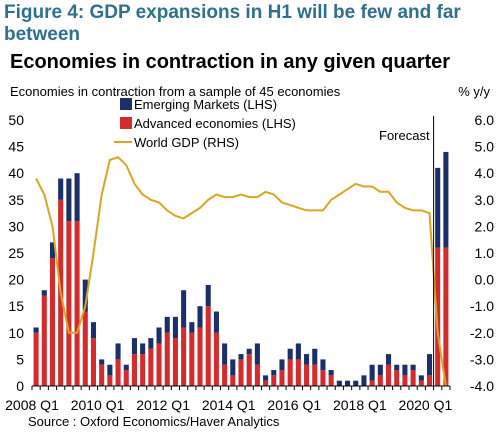 The width and height of the screenshot is (500, 434). What do you see at coordinates (485, 147) in the screenshot?
I see `right-axis-tick-label: 5.0` at bounding box center [485, 147].